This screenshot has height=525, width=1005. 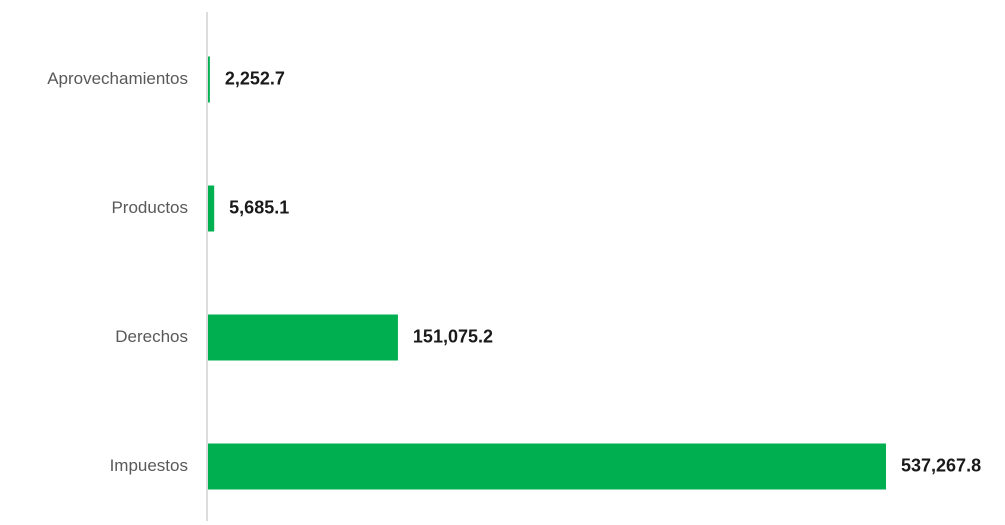 What do you see at coordinates (151, 336) in the screenshot?
I see `y-tick-label: Derechos` at bounding box center [151, 336].